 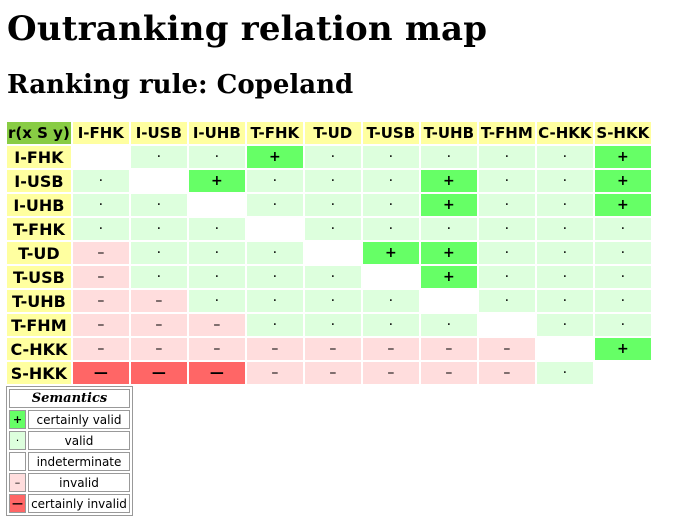 I want to click on row-header-t-fhm: T-FHM, so click(x=39, y=325).